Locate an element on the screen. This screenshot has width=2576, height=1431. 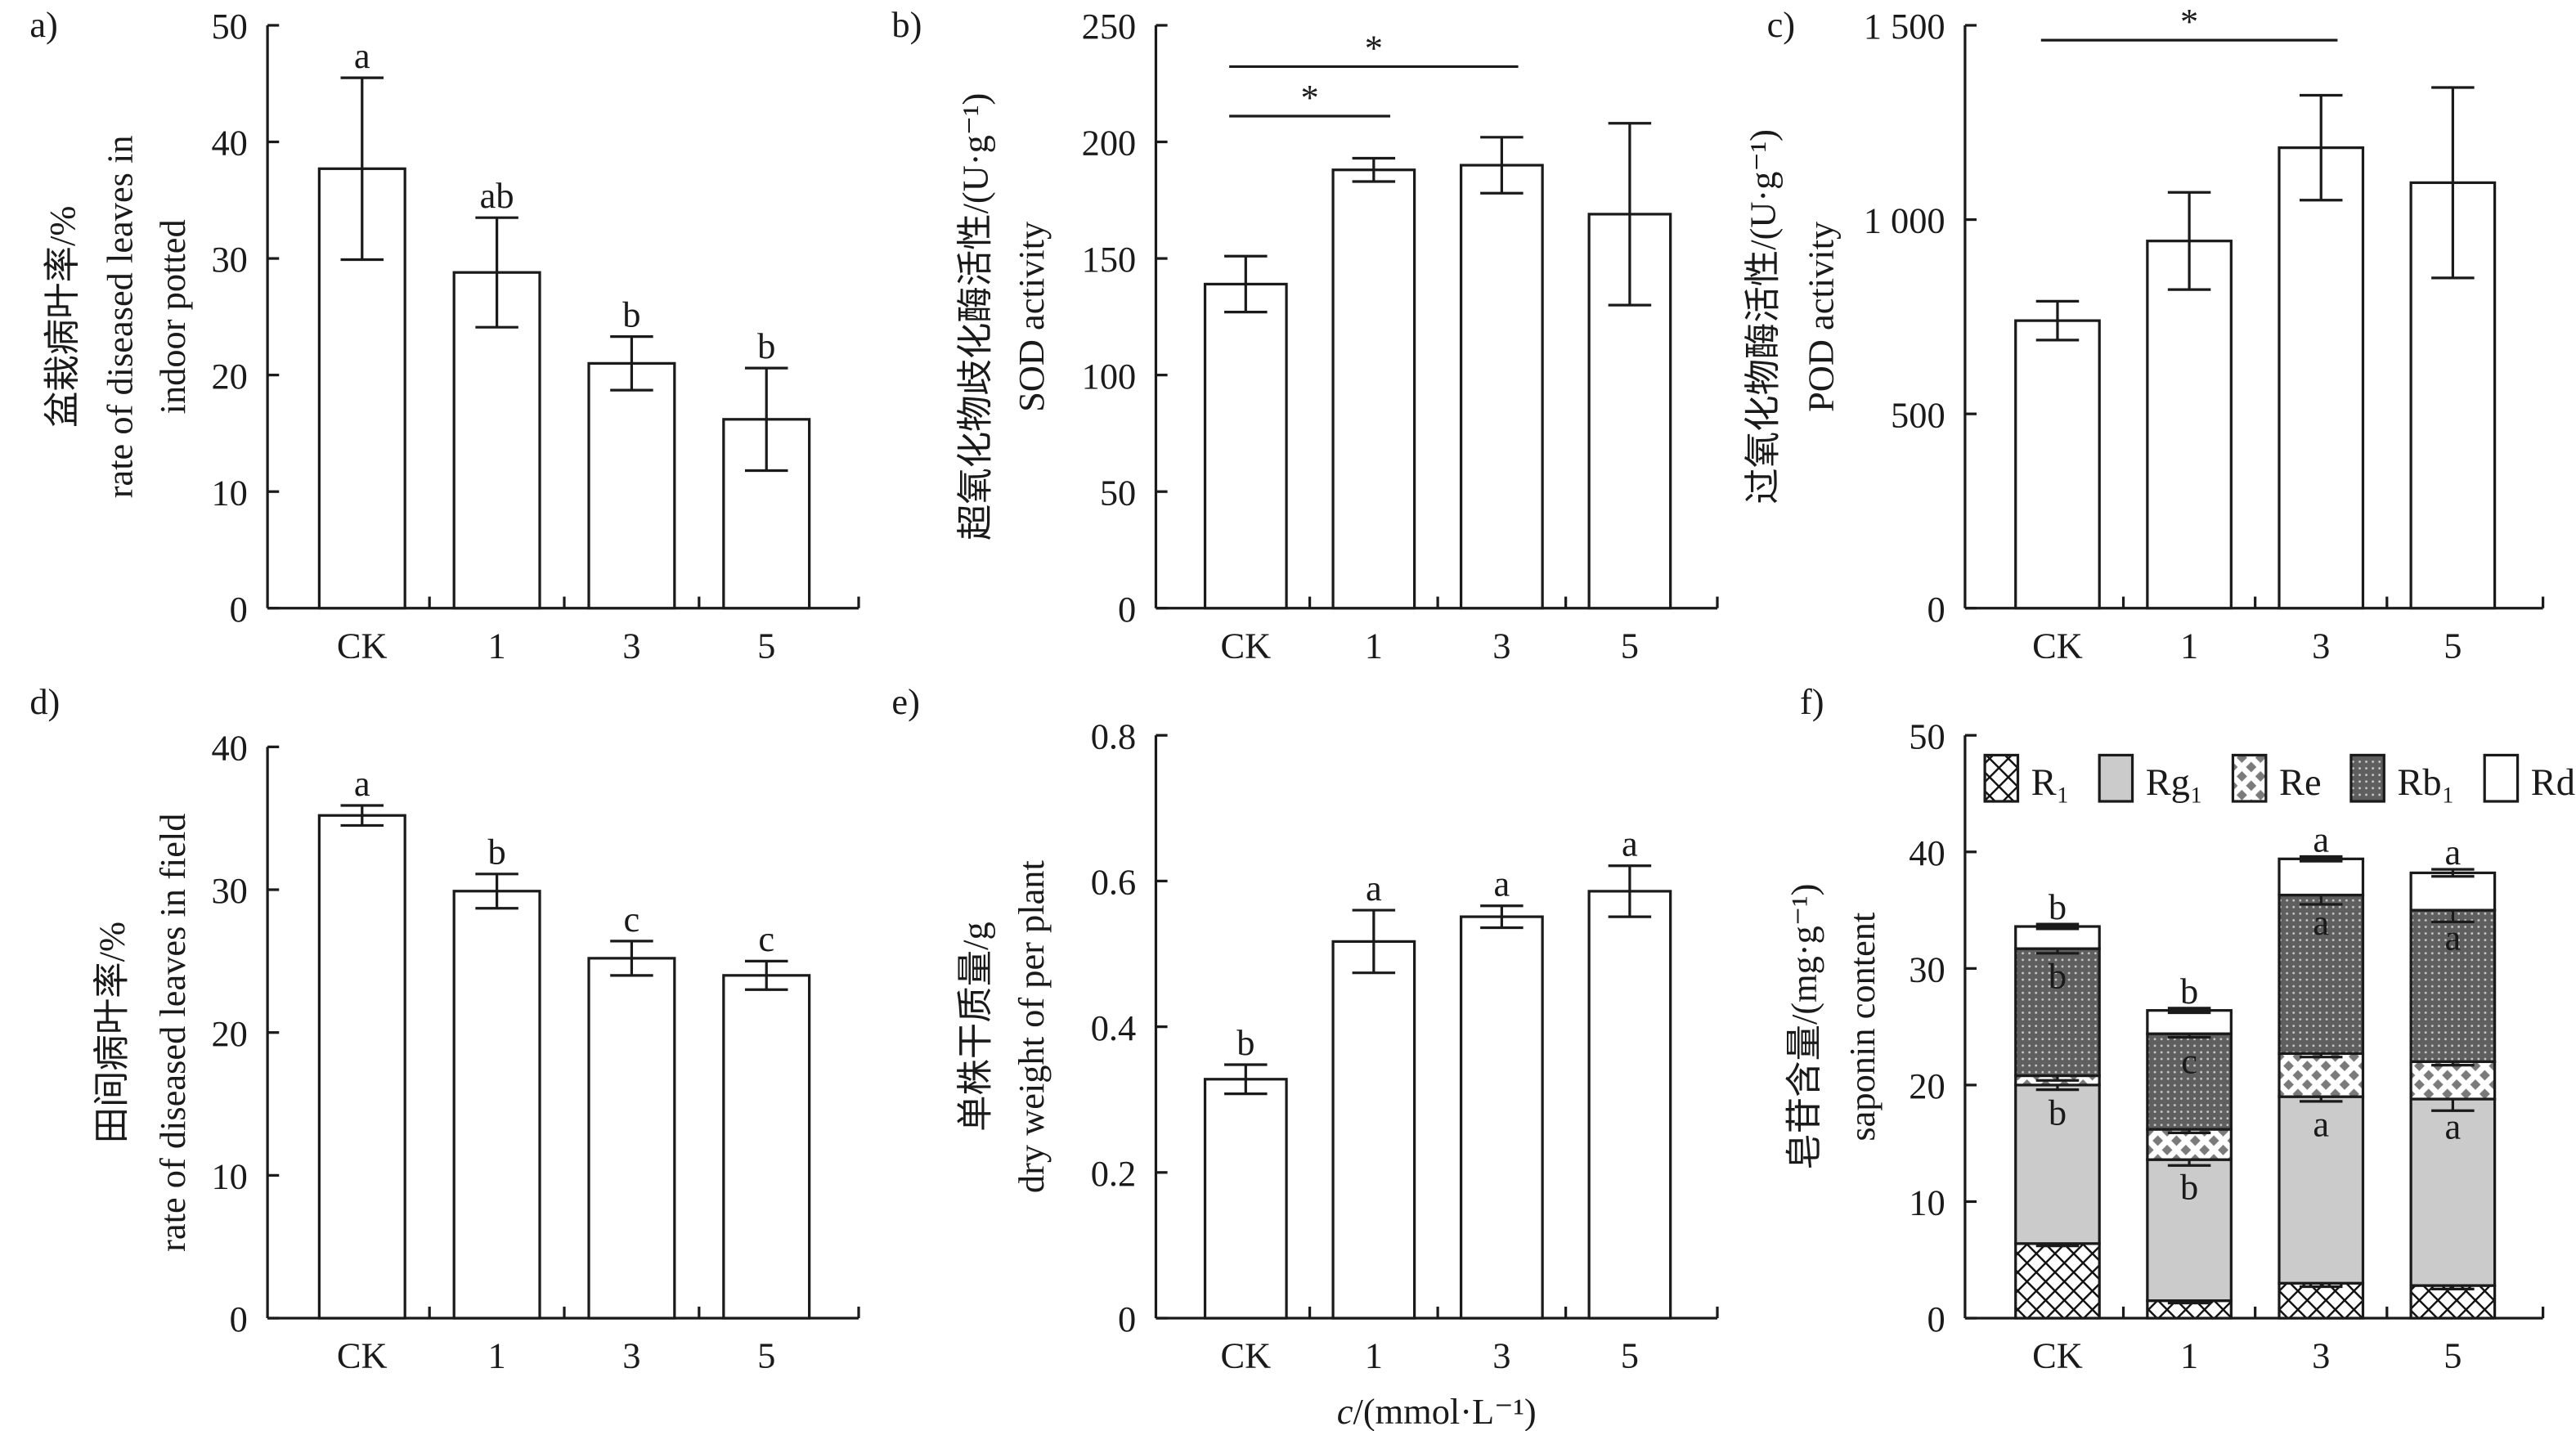
legend-label: Re is located at coordinates (2300, 783).